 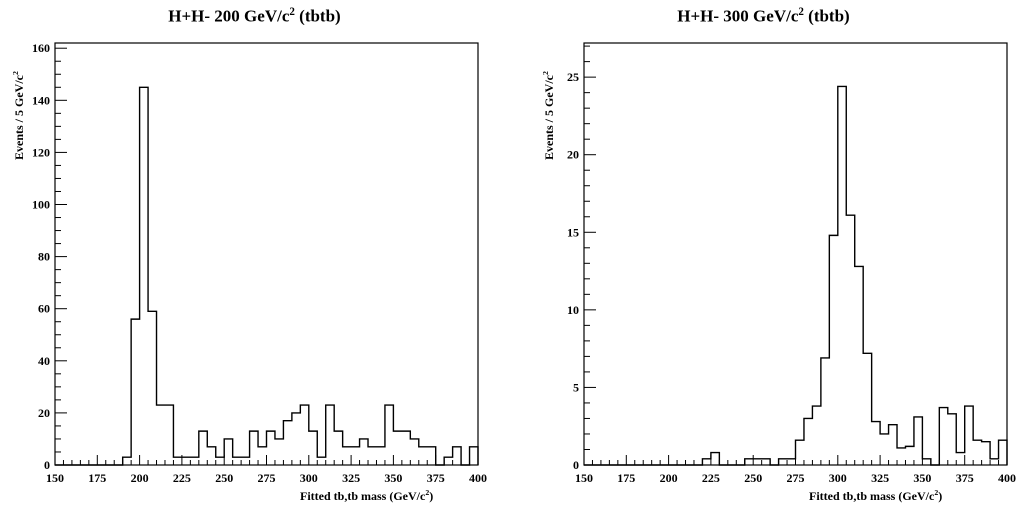 I want to click on chart-title: H+H- 200 GeV/c2 (tbtb), so click(x=254, y=16).